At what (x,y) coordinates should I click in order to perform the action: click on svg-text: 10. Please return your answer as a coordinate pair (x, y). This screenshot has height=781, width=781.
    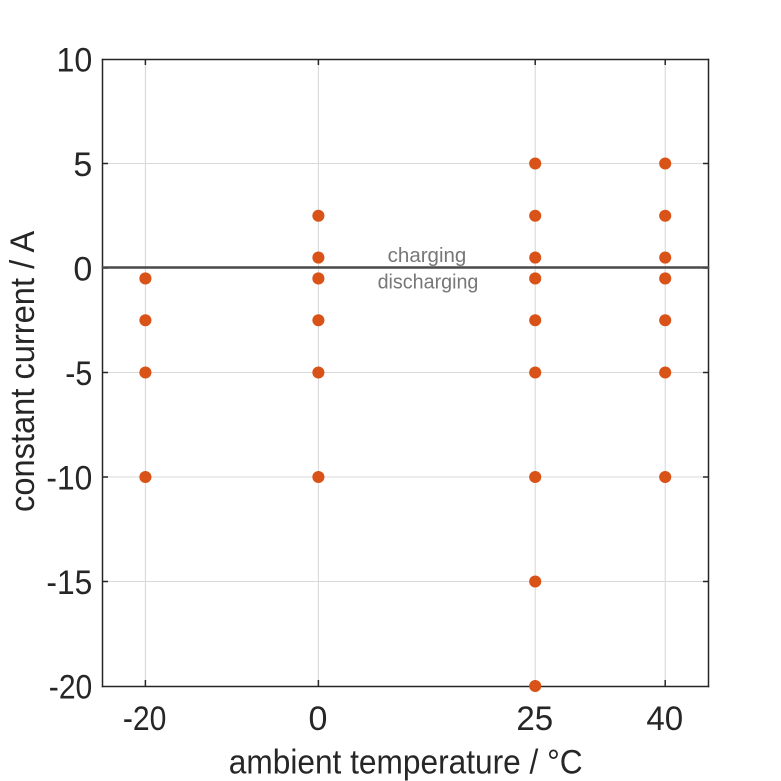
    Looking at the image, I should click on (75, 60).